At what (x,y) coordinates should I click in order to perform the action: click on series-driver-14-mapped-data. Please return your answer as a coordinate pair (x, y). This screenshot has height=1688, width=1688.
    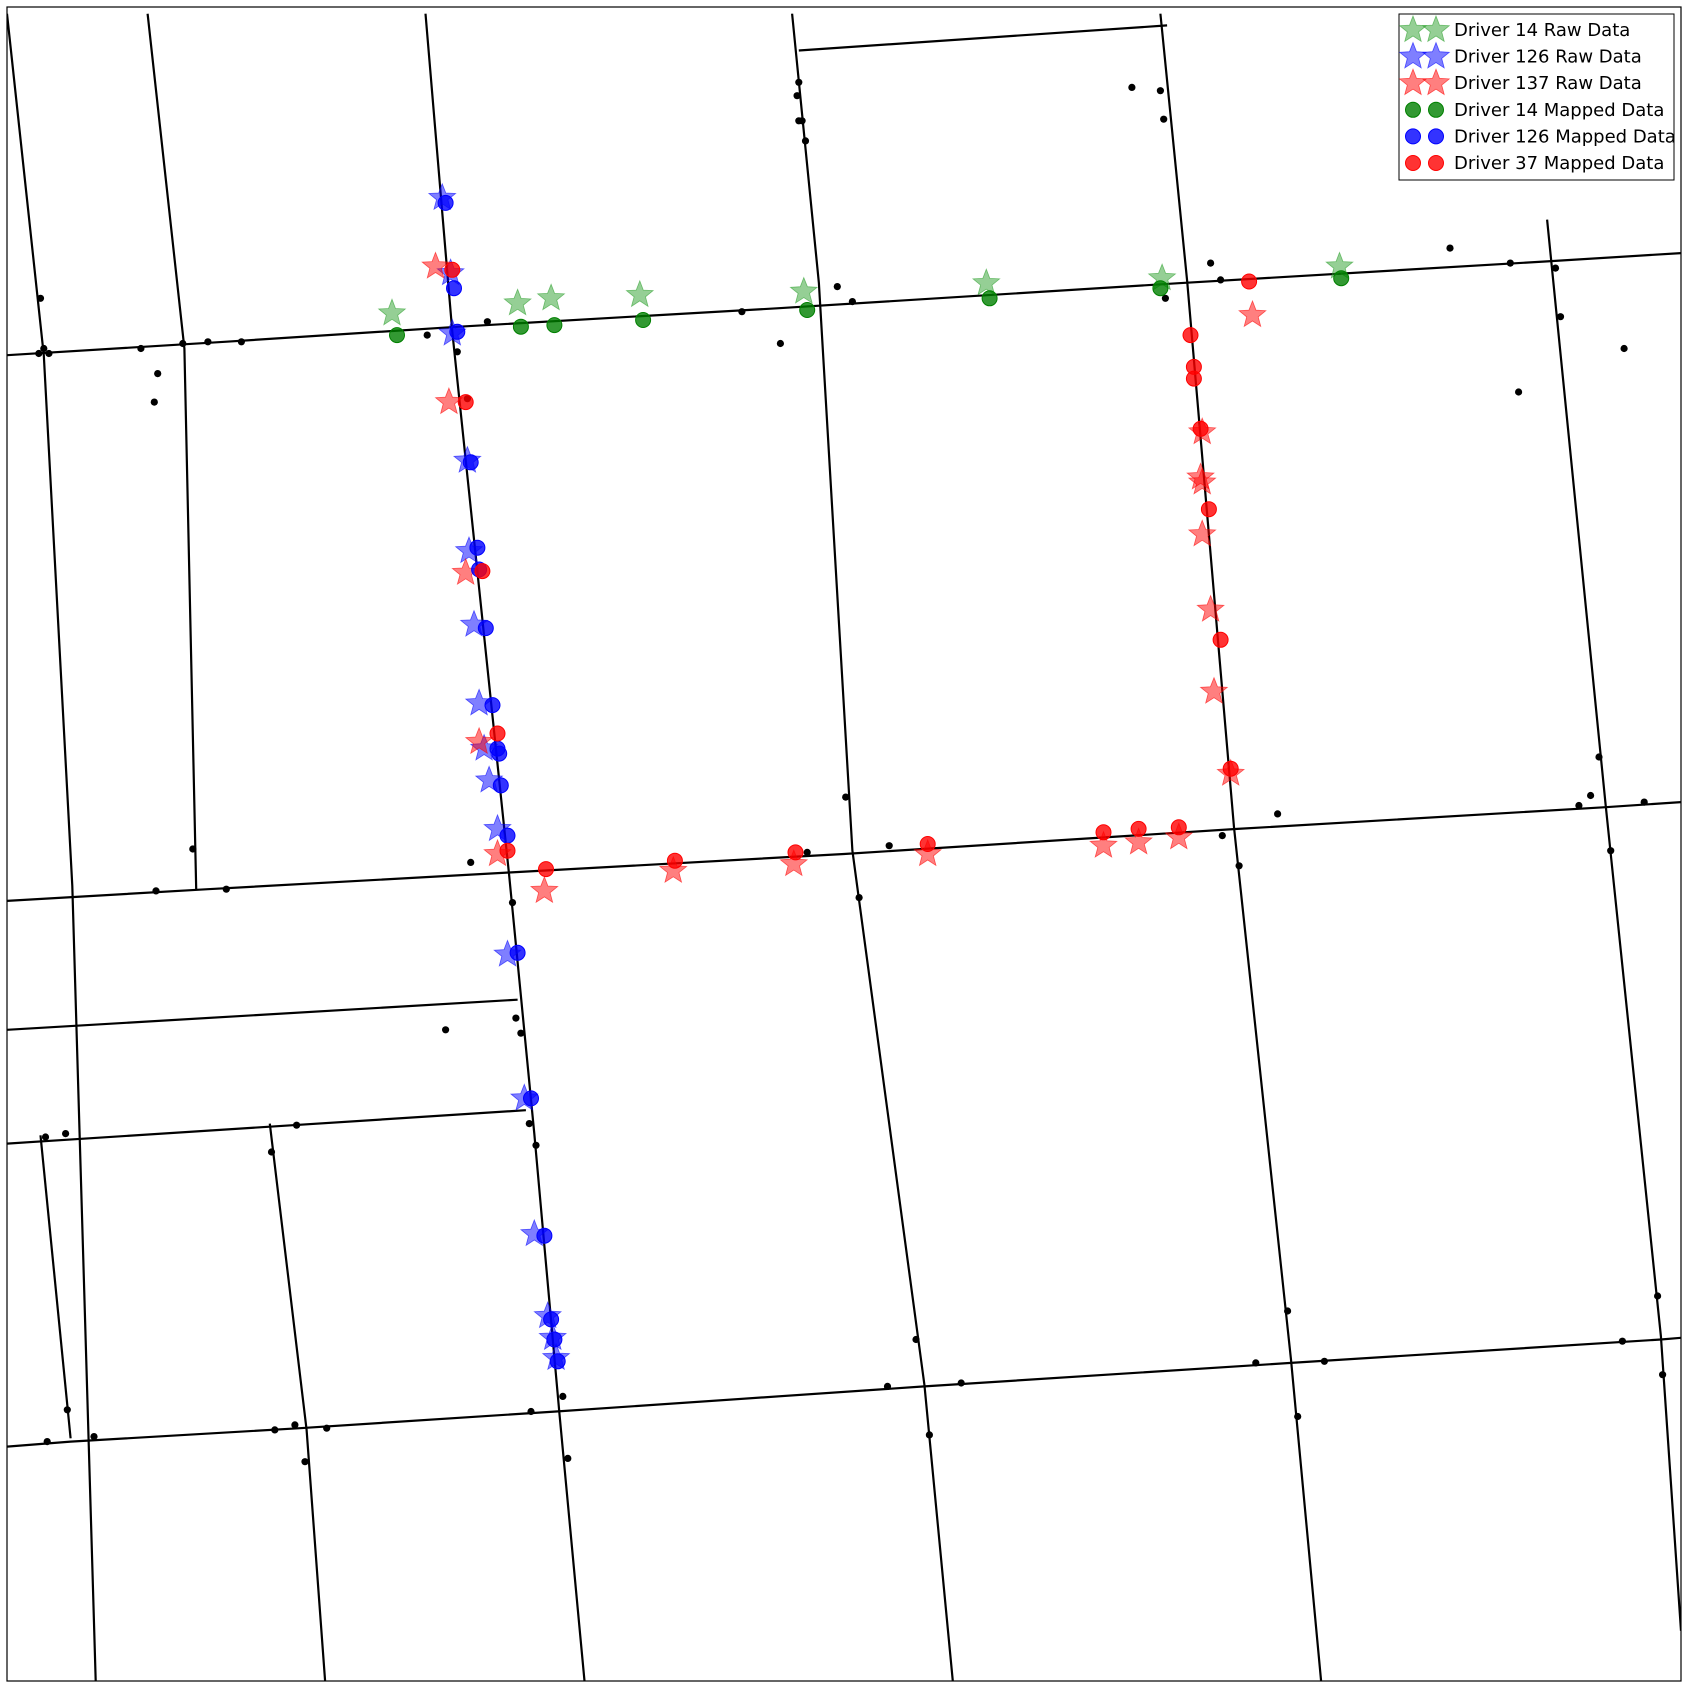
    Looking at the image, I should click on (869, 307).